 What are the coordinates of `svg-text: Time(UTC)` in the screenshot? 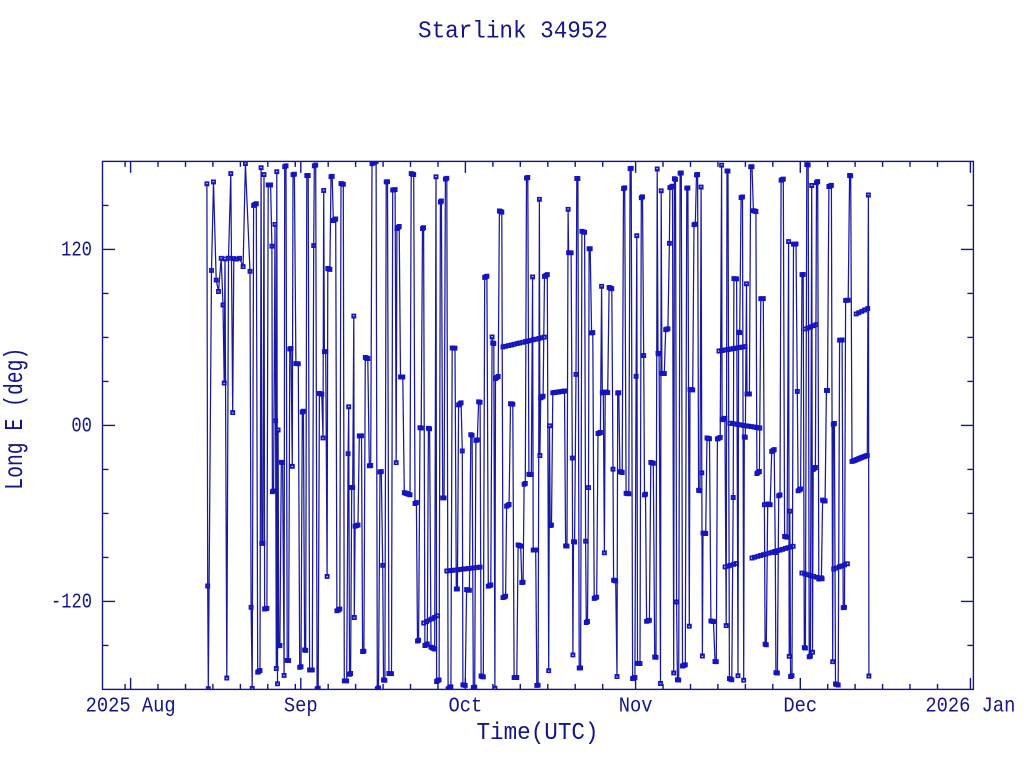 It's located at (538, 733).